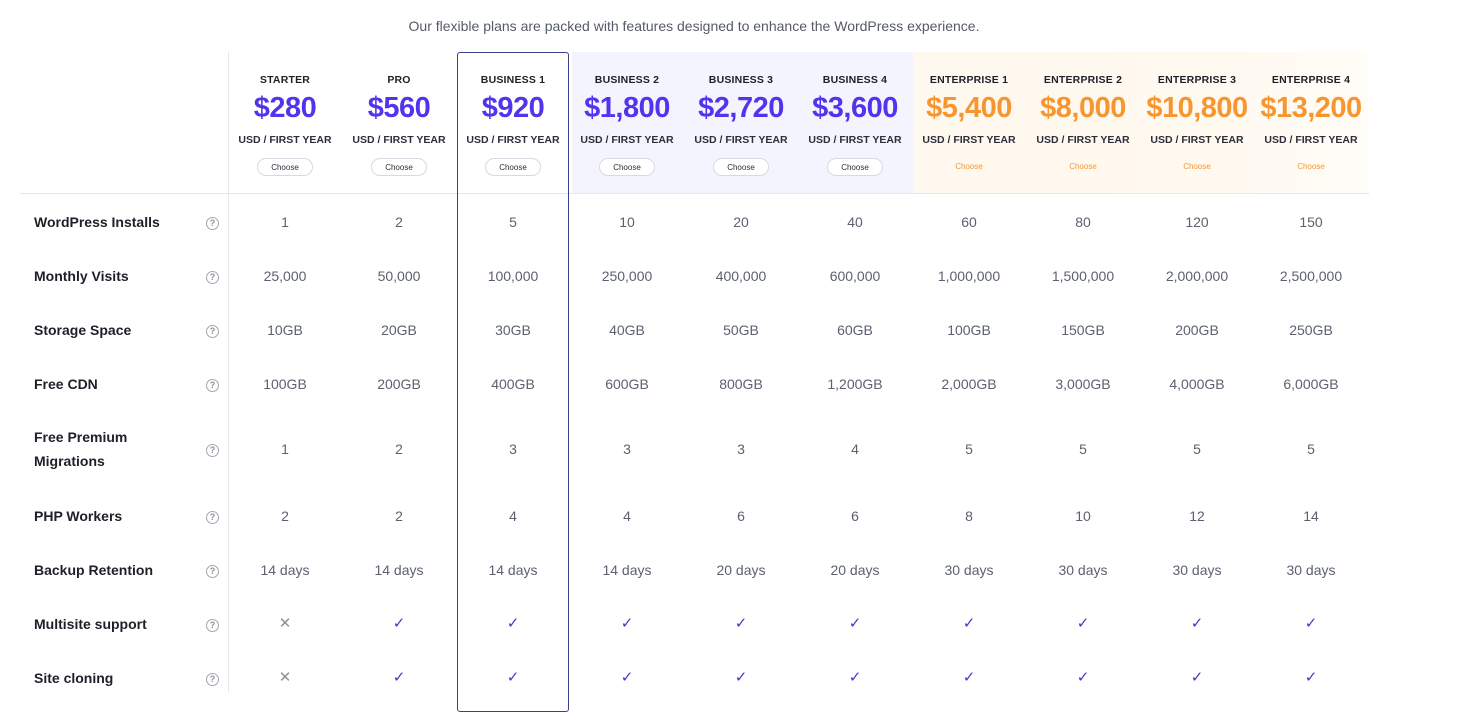 This screenshot has width=1482, height=712. Describe the element at coordinates (969, 122) in the screenshot. I see `plan-enterprise-1: ENTERPRISE 1 $5,400 USD / FIRST YEAR Choose` at that location.